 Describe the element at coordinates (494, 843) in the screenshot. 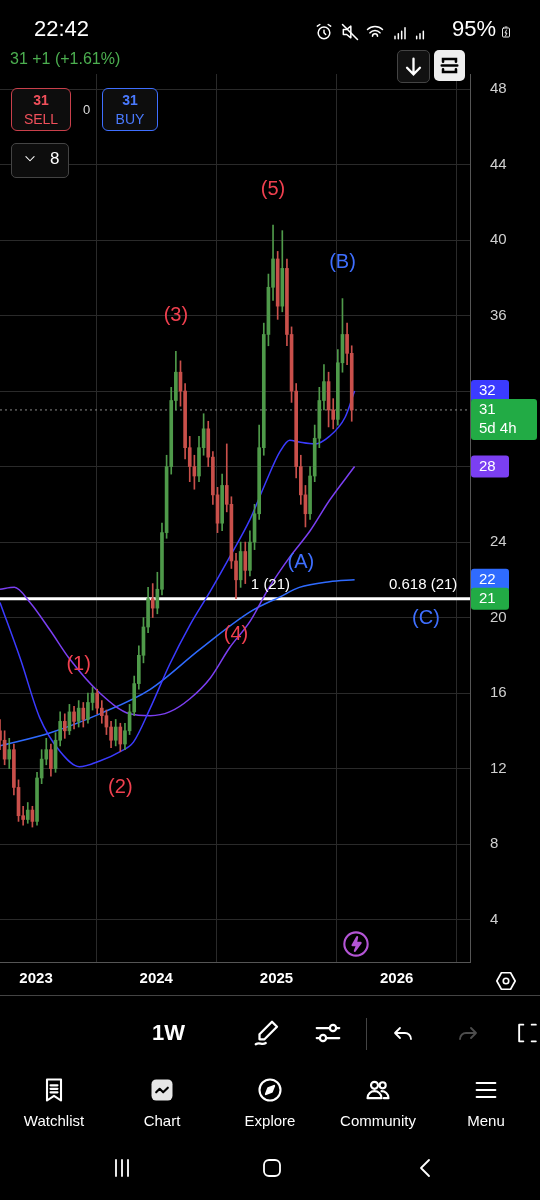

I see `y-tick-label: 8` at that location.